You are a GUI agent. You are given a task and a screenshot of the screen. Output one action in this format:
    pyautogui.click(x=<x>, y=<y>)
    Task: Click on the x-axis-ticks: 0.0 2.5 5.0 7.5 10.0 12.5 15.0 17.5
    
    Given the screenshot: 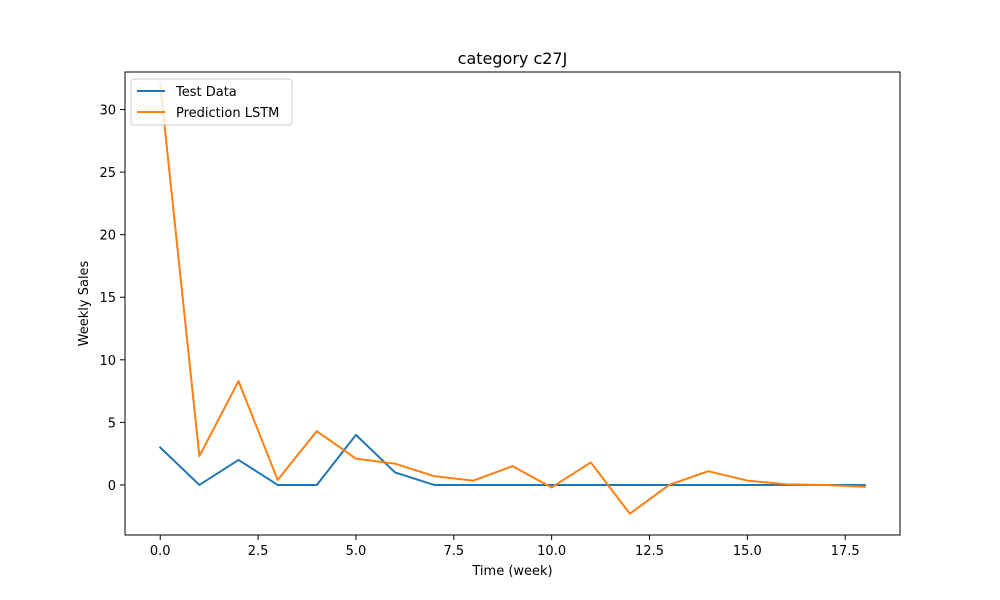 What is the action you would take?
    pyautogui.click(x=505, y=547)
    